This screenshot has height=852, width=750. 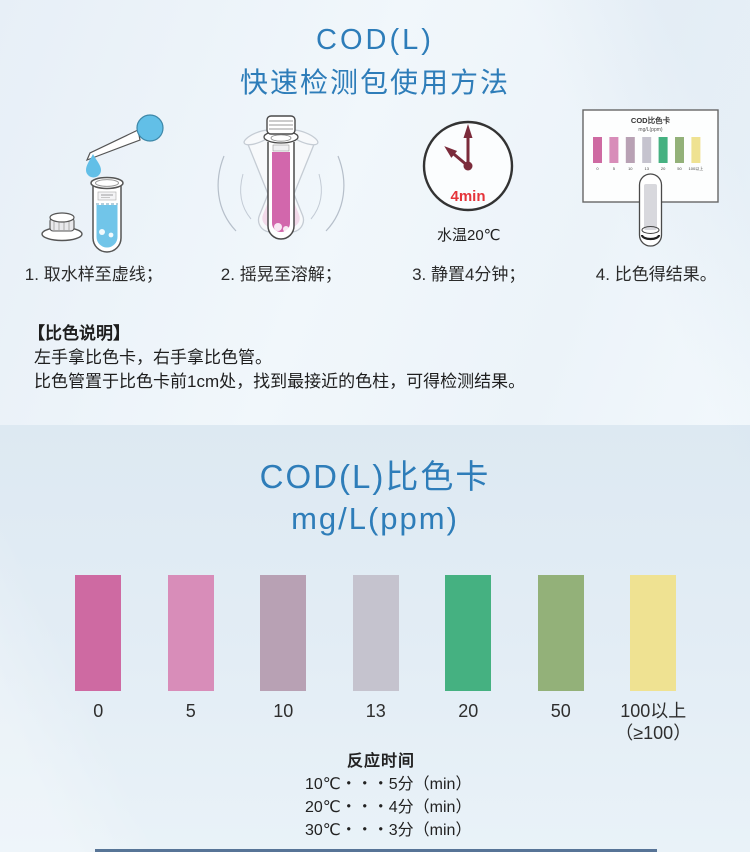 I want to click on svg-text: 100以上, so click(x=695, y=168).